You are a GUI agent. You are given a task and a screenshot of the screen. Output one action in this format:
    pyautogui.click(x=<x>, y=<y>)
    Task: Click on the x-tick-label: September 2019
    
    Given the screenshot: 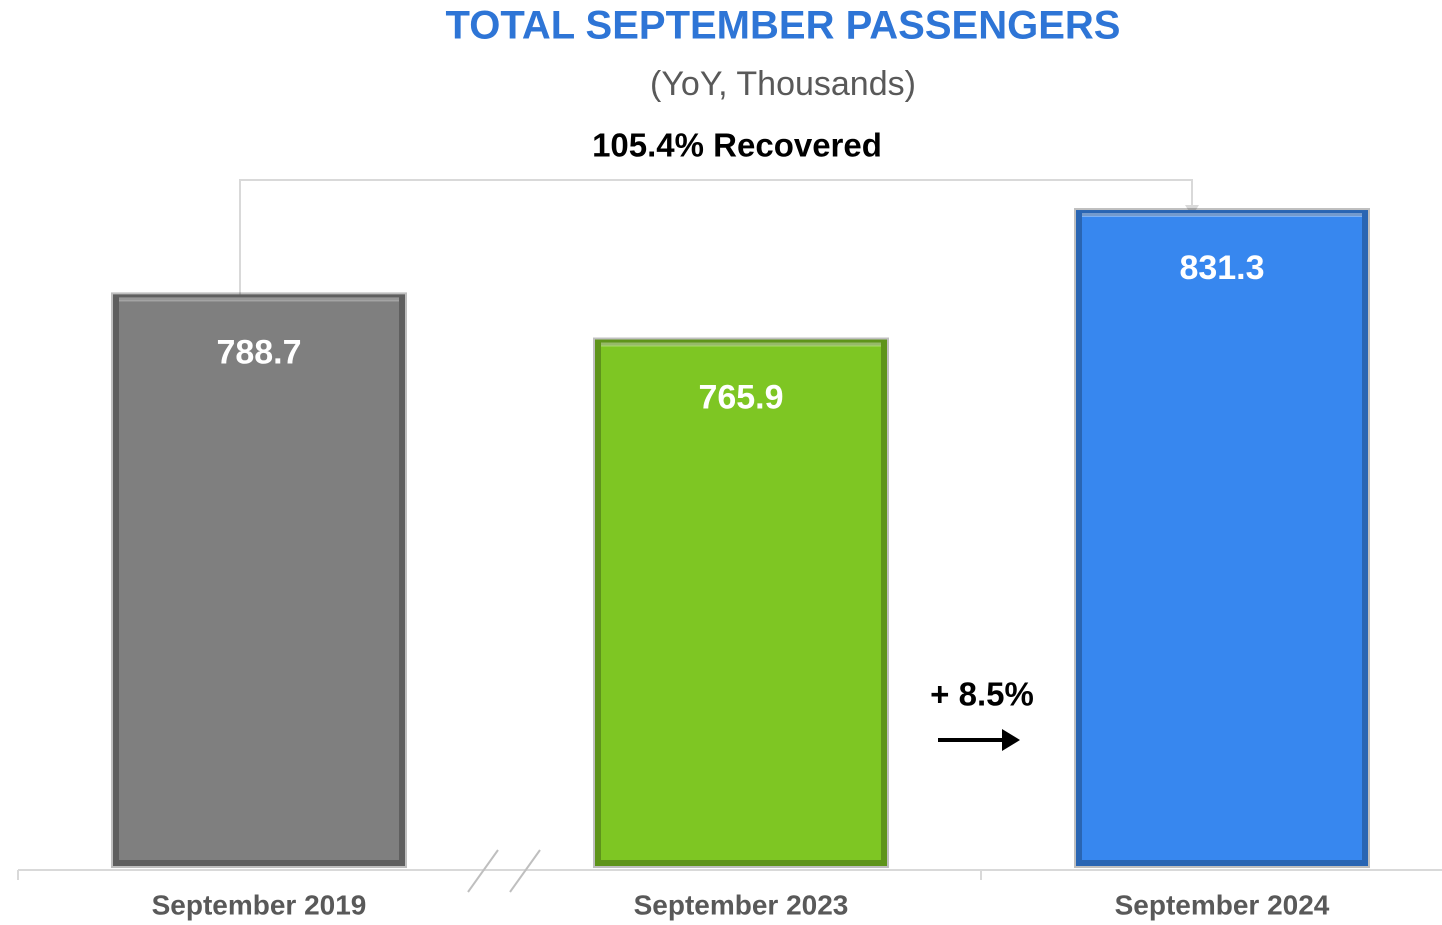 What is the action you would take?
    pyautogui.click(x=259, y=904)
    